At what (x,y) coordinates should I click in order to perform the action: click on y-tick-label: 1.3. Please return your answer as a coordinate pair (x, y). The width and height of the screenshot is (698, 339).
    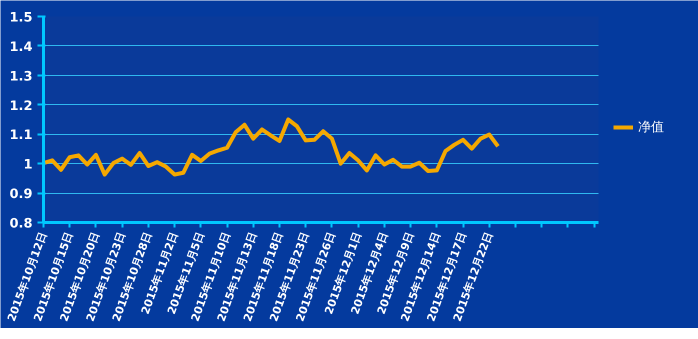
    Looking at the image, I should click on (20, 76).